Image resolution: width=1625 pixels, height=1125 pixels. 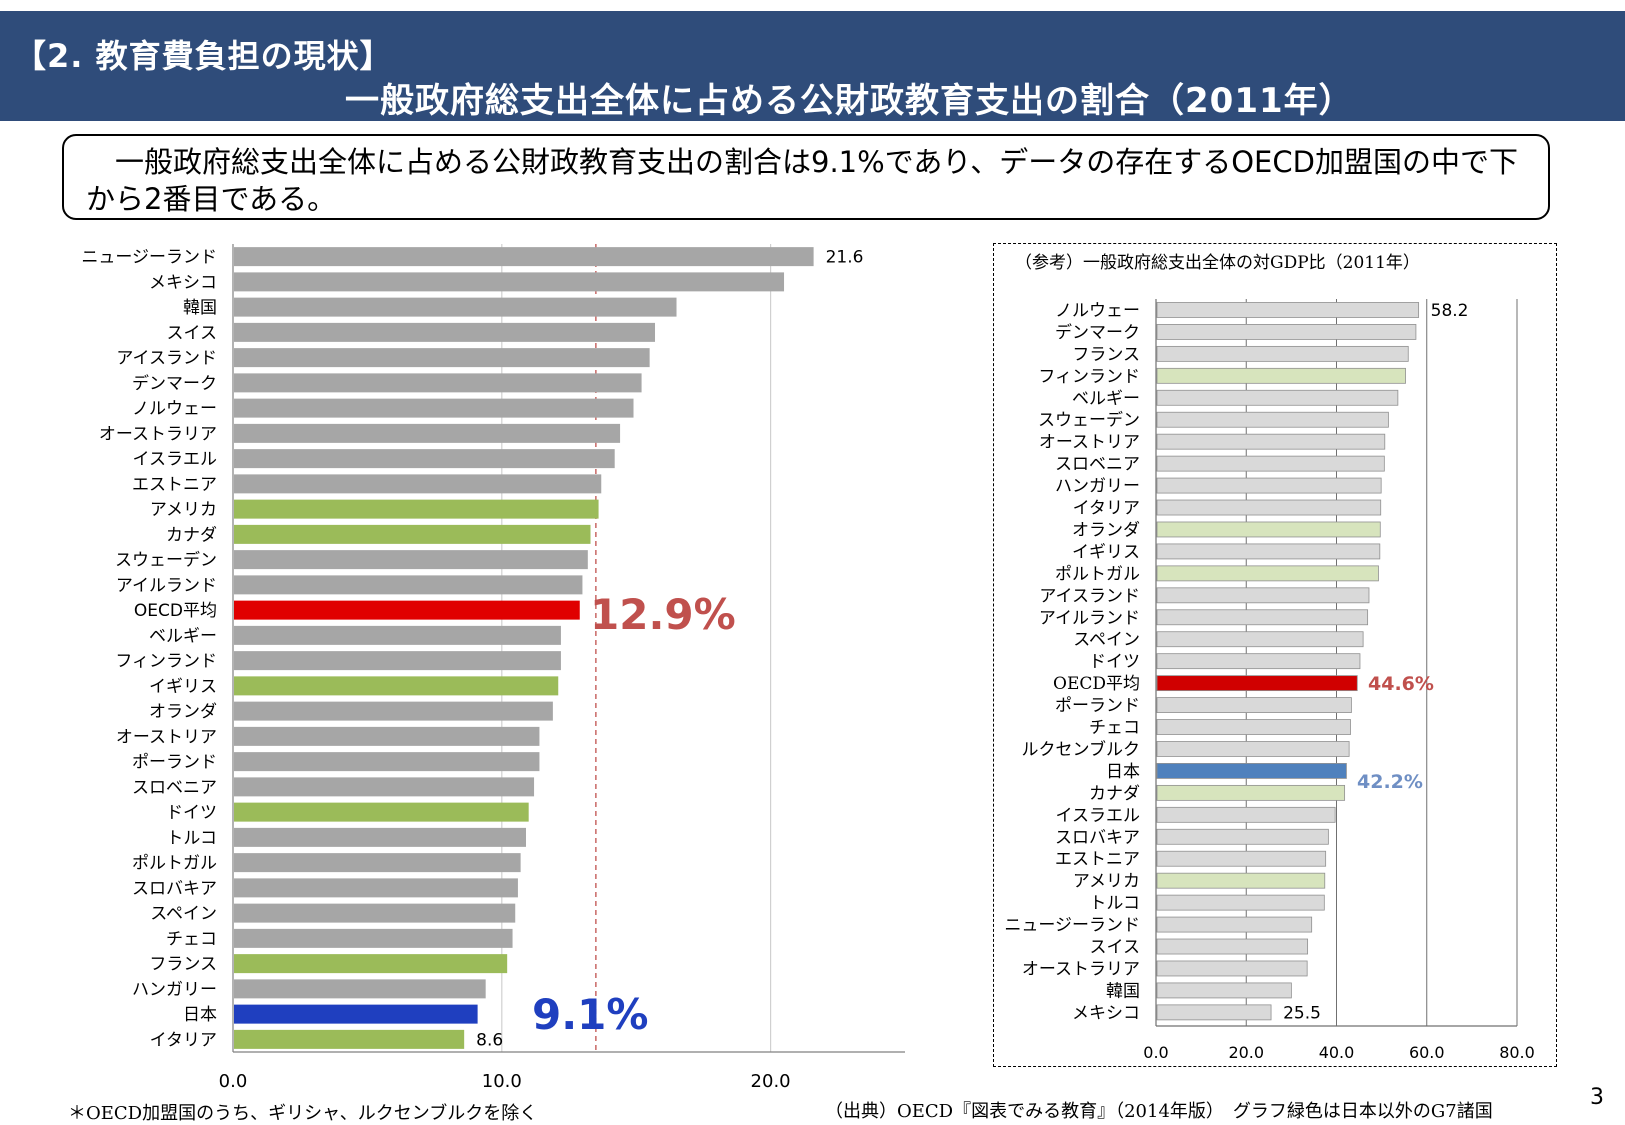 I want to click on category-label: スイス, so click(x=192, y=333).